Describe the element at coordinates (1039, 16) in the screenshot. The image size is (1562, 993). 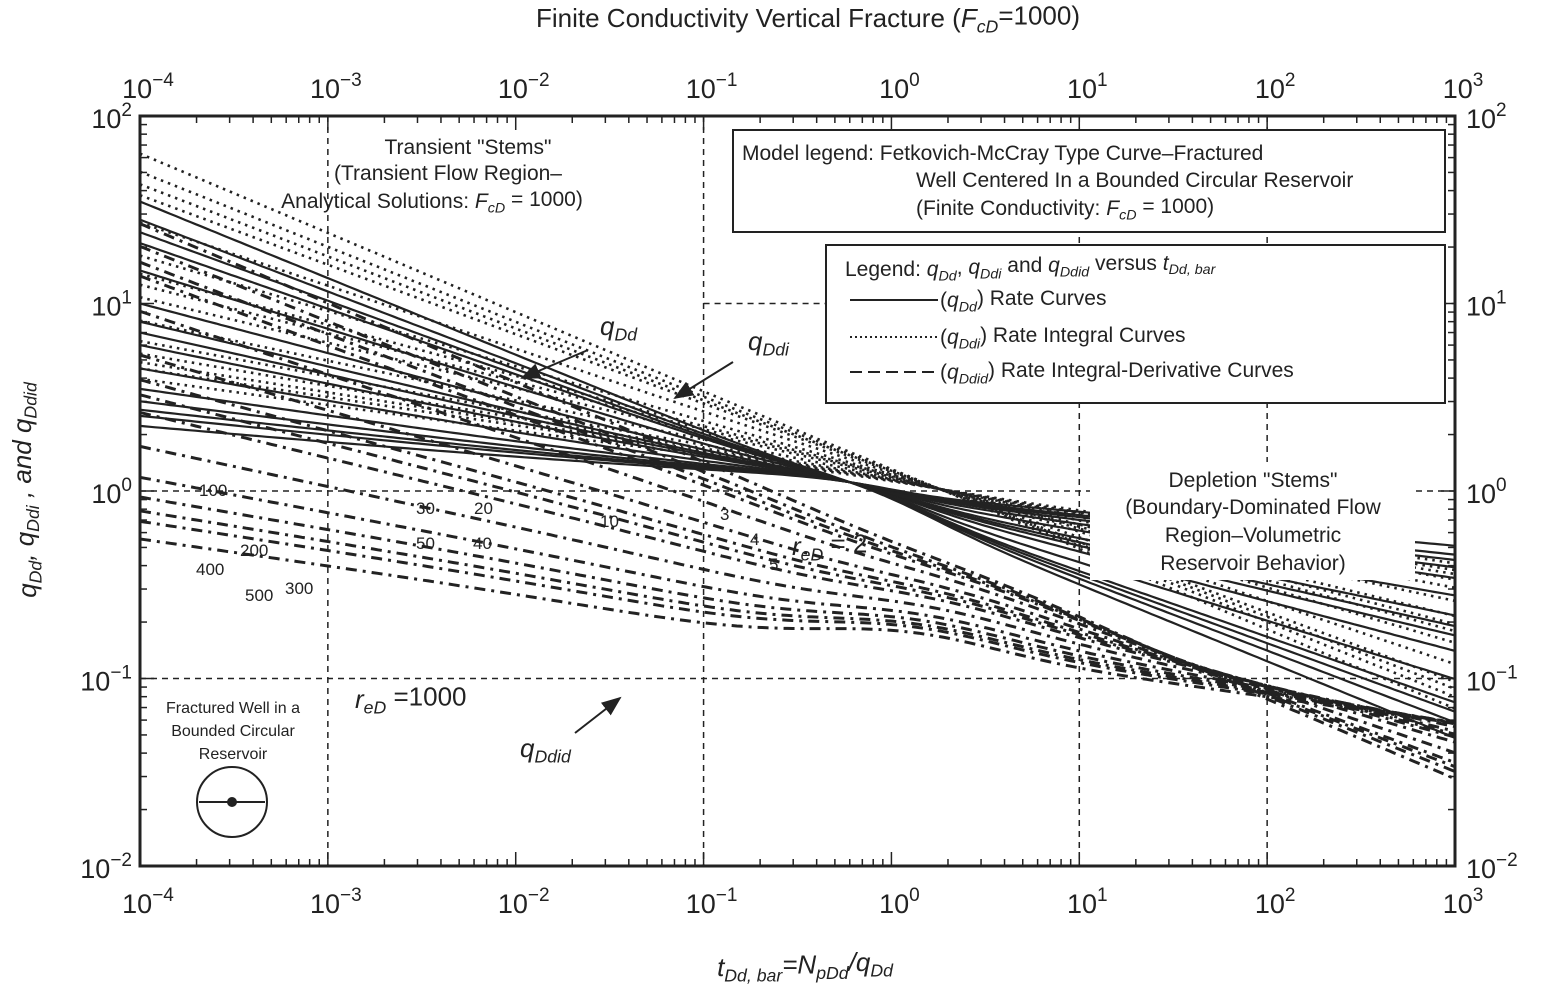
I see `text-segment: =1000)` at that location.